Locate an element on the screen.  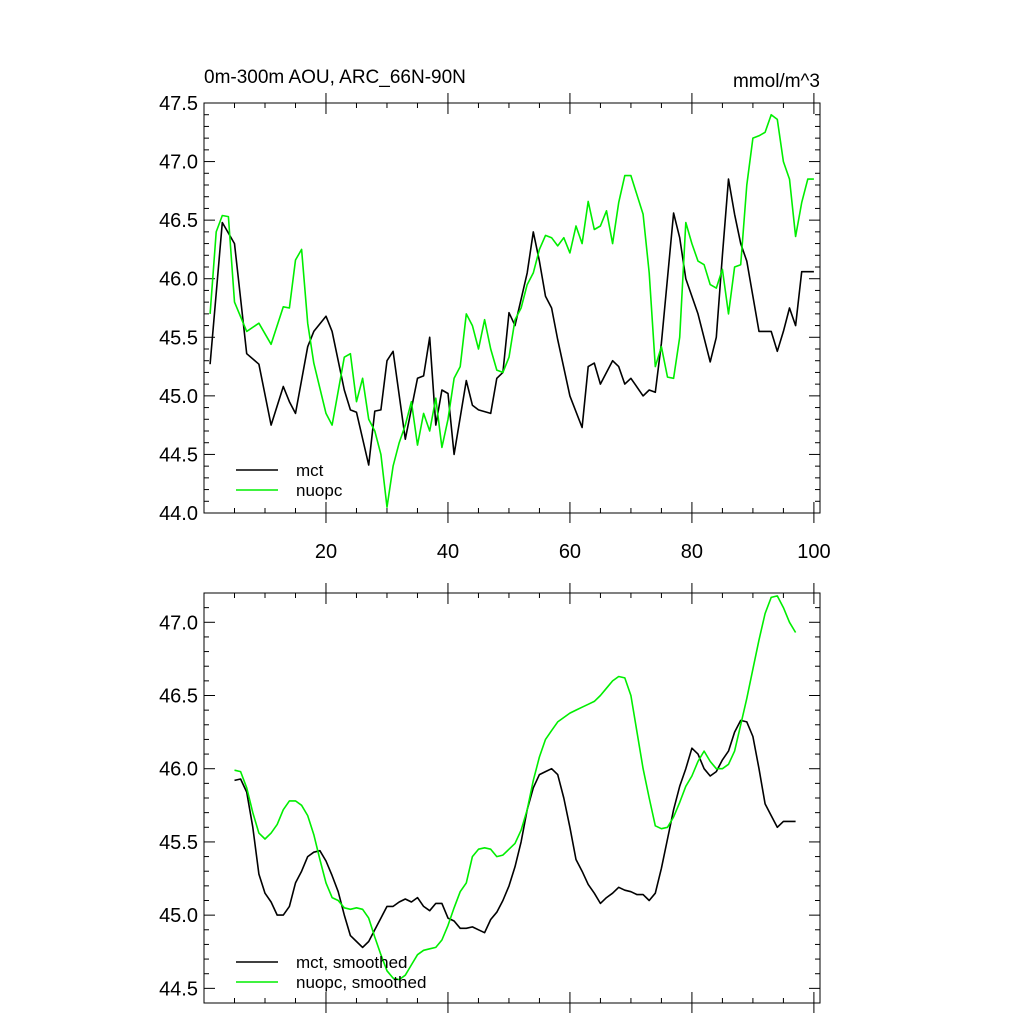
bottom-panel-tick-labels: 44.5 45.0 45.5 46.0 46.5 47.0 is located at coordinates (178, 806).